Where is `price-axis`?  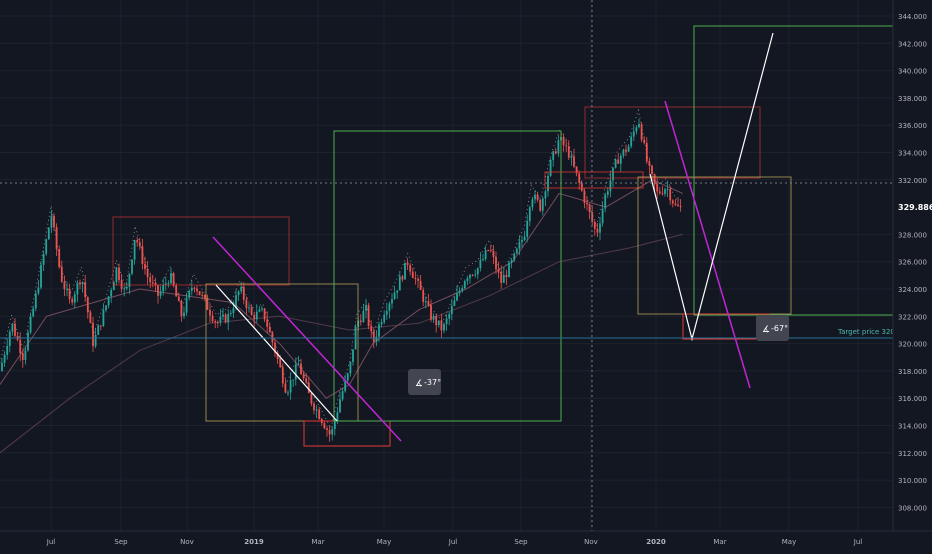
price-axis is located at coordinates (912, 265).